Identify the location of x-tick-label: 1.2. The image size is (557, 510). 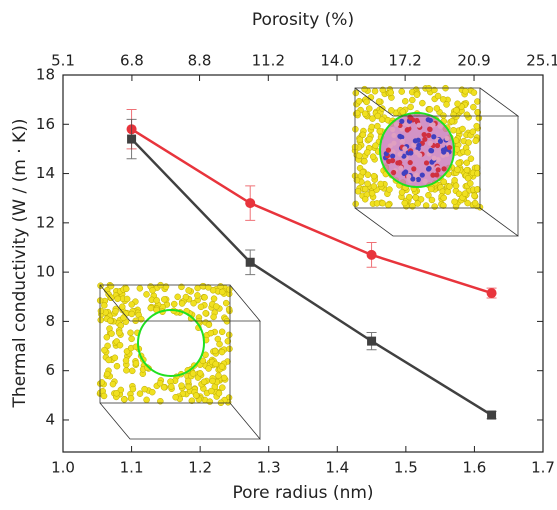
(200, 468).